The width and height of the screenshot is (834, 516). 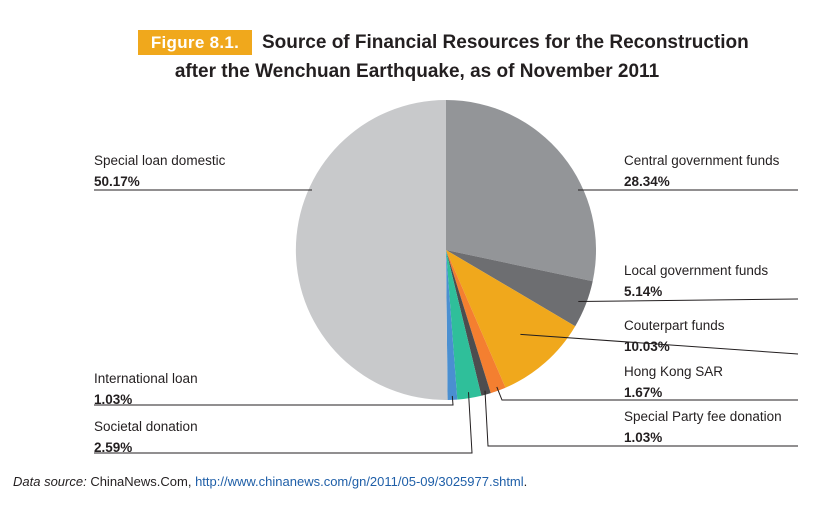 I want to click on pie-slice-couterpart-funds, so click(x=511, y=319).